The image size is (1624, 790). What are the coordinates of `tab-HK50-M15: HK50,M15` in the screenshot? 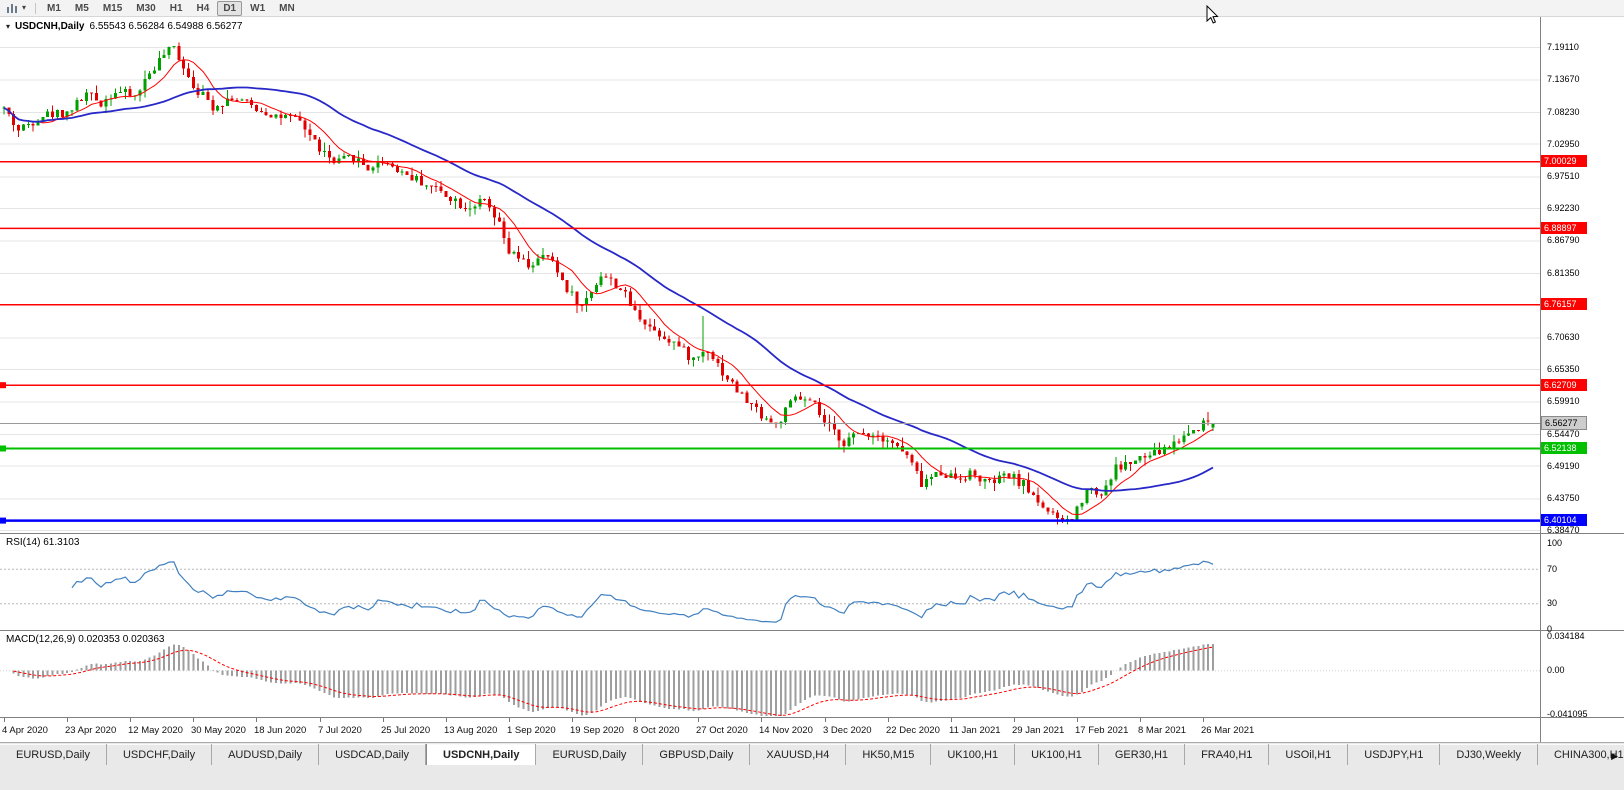 It's located at (889, 754).